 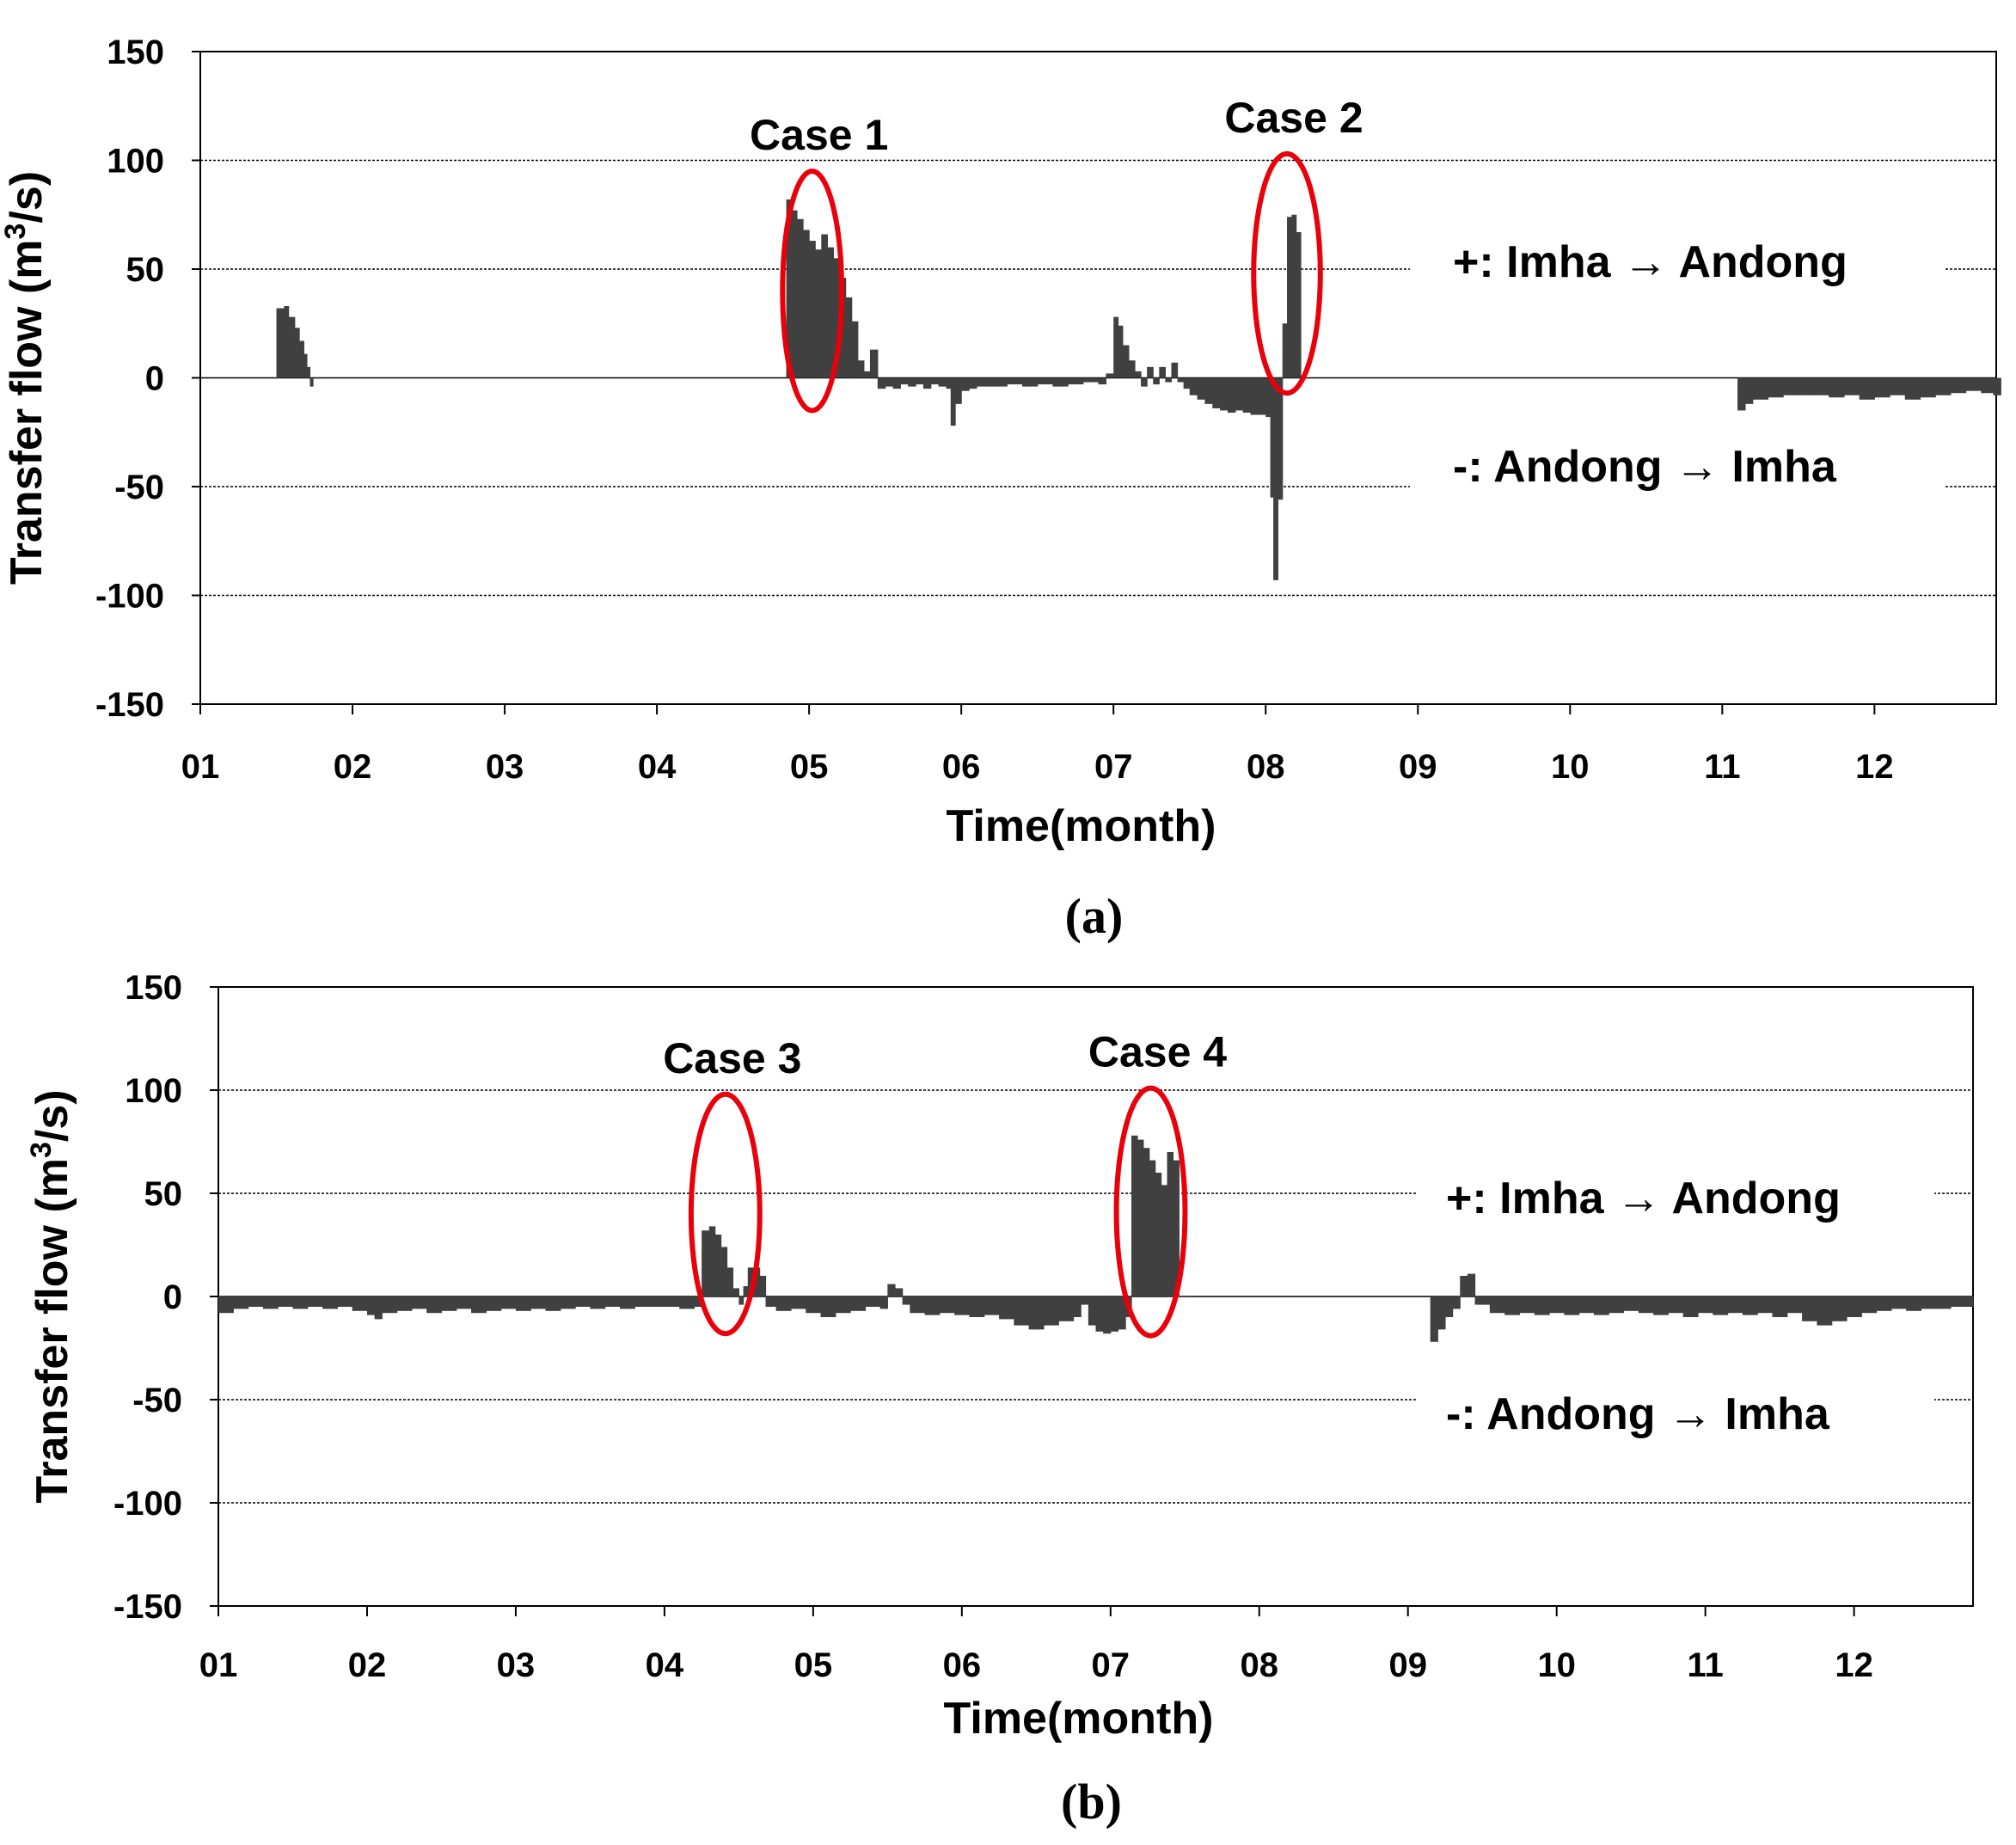 I want to click on y-axis-title-main: Transfer flow (m, so click(x=52, y=1331).